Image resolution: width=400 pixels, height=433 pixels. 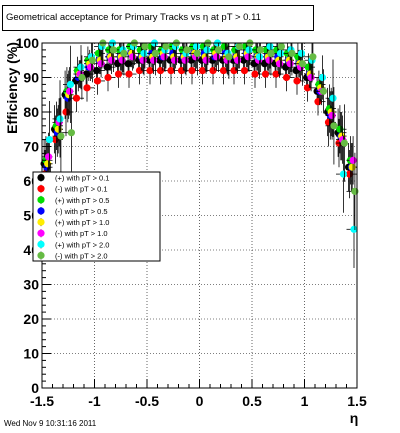 What do you see at coordinates (82, 244) in the screenshot?
I see `legend-label: (+) with pT > 2.0` at bounding box center [82, 244].